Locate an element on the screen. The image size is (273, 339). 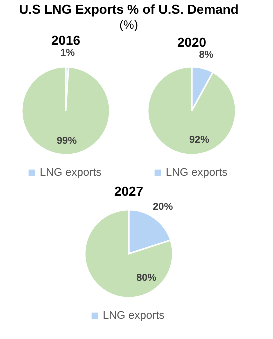
data-label: 80% is located at coordinates (146, 278).